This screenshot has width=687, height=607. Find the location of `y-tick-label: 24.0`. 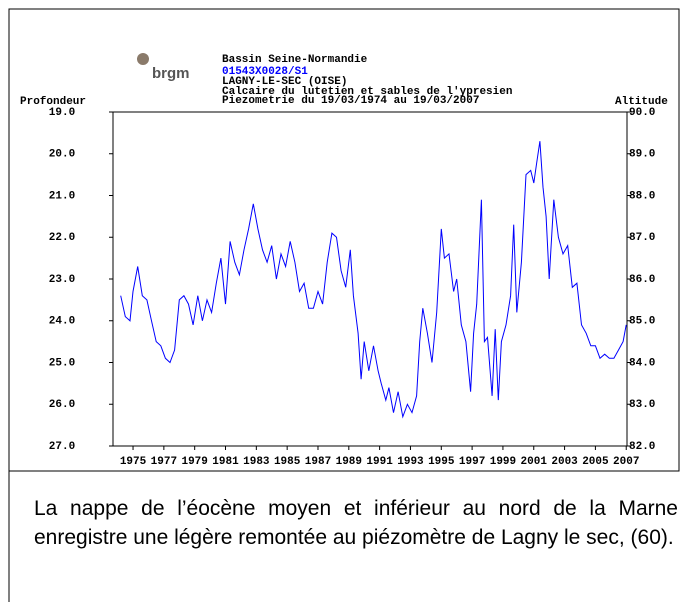

y-tick-label: 24.0 is located at coordinates (62, 322).